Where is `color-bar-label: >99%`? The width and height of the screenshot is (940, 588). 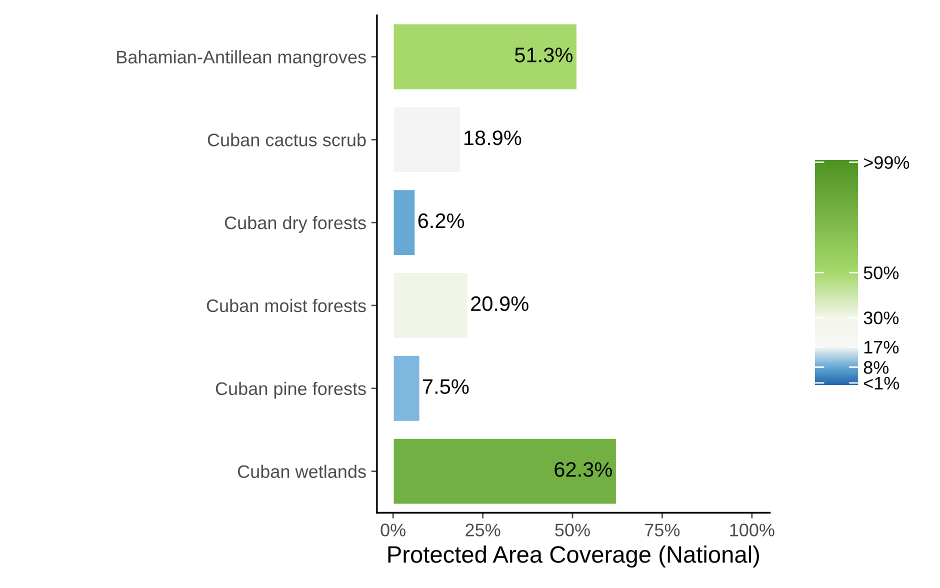
color-bar-label: >99% is located at coordinates (887, 162).